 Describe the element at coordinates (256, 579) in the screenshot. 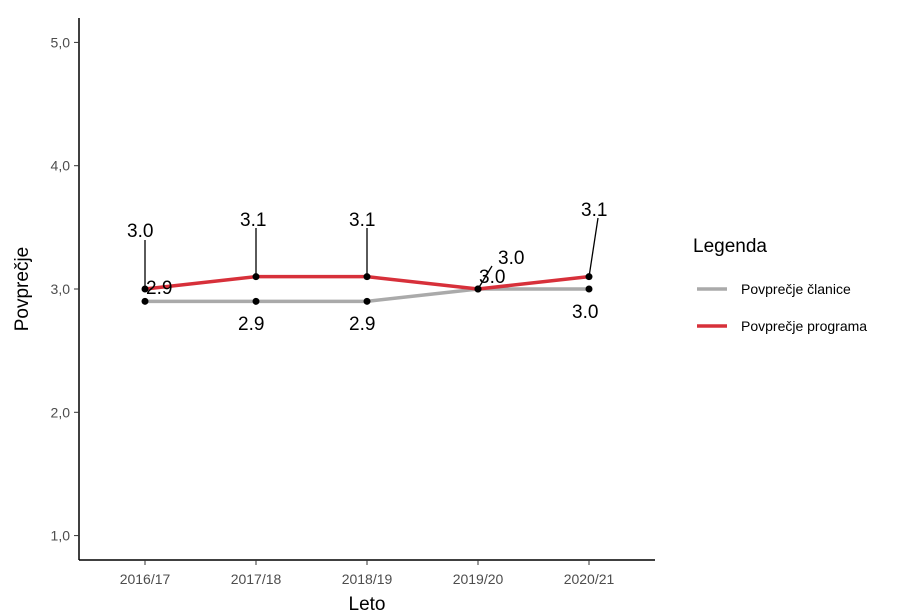

I see `x-tick-label: 2017/18` at that location.